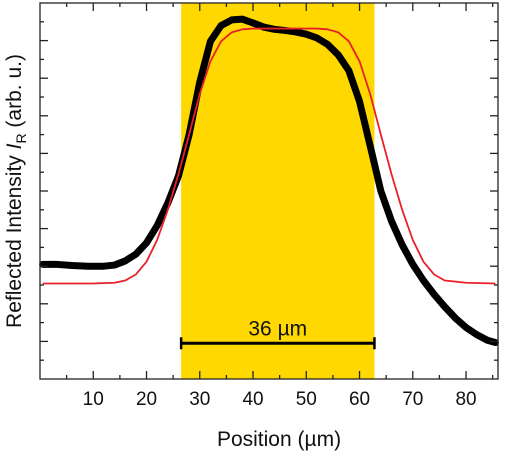  I want to click on x-tick-label: 10, so click(93, 399).